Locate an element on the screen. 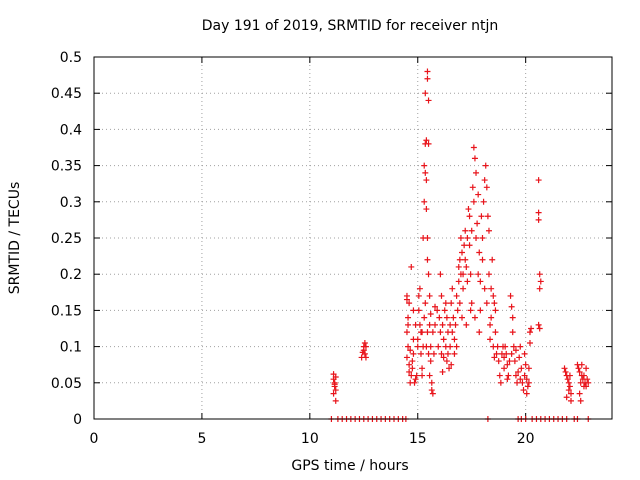 Image resolution: width=640 pixels, height=480 pixels. x-tick-label: 10 is located at coordinates (310, 439).